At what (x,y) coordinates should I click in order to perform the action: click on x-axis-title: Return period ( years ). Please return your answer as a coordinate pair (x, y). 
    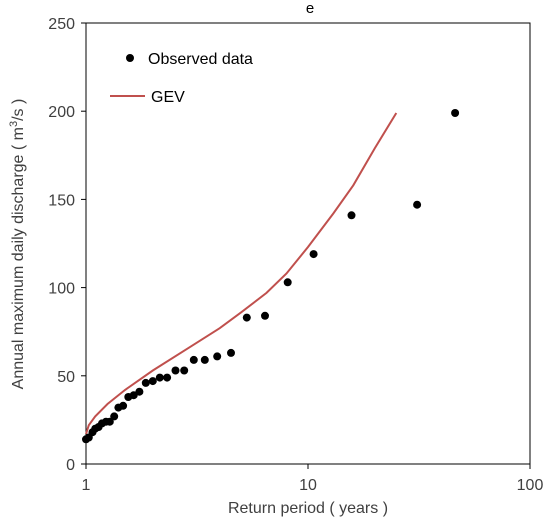
    Looking at the image, I should click on (308, 508).